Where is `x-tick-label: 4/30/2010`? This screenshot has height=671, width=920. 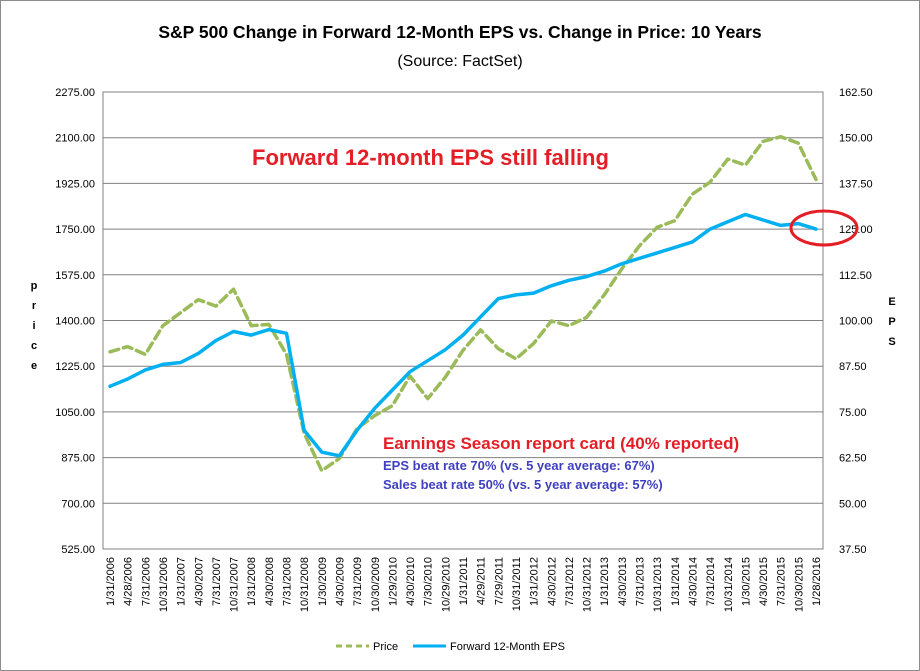
x-tick-label: 4/30/2010 is located at coordinates (411, 581).